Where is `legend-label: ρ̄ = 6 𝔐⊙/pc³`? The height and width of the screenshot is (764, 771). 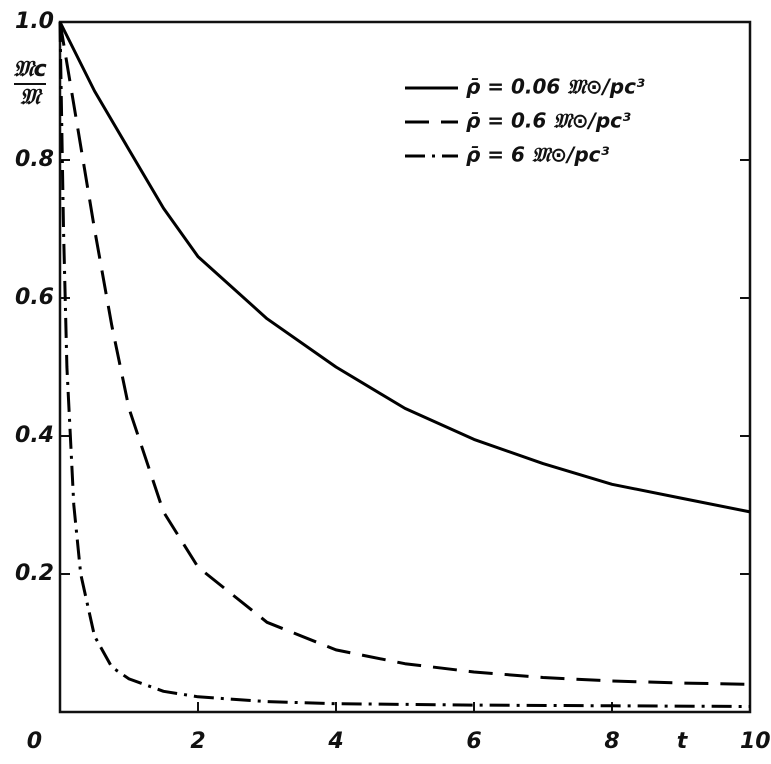
legend-label: ρ̄ = 6 𝔐⊙/pc³ is located at coordinates (538, 155).